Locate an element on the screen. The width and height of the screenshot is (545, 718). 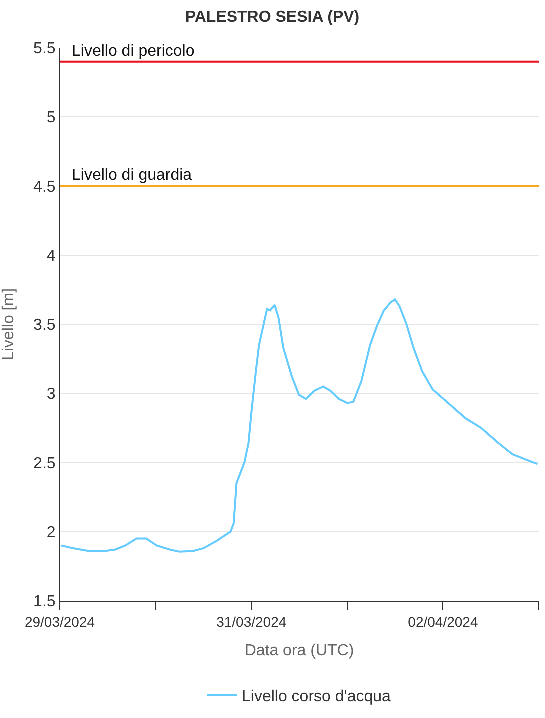
y-tick-label: 5.5 is located at coordinates (45, 49).